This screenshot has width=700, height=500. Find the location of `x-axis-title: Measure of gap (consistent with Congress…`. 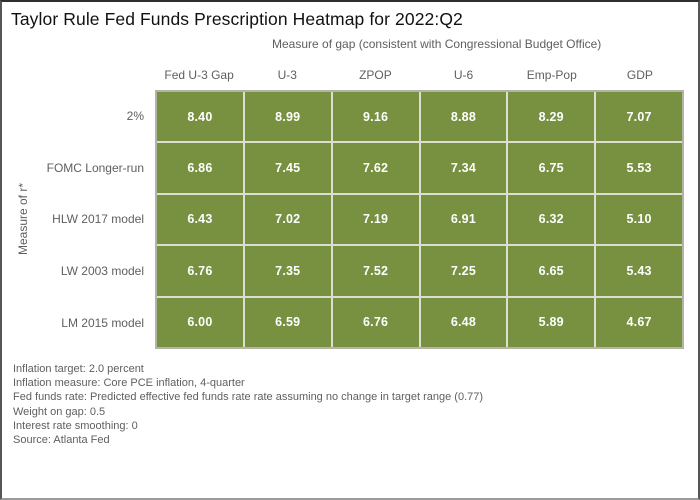

x-axis-title: Measure of gap (consistent with Congress… is located at coordinates (437, 44).